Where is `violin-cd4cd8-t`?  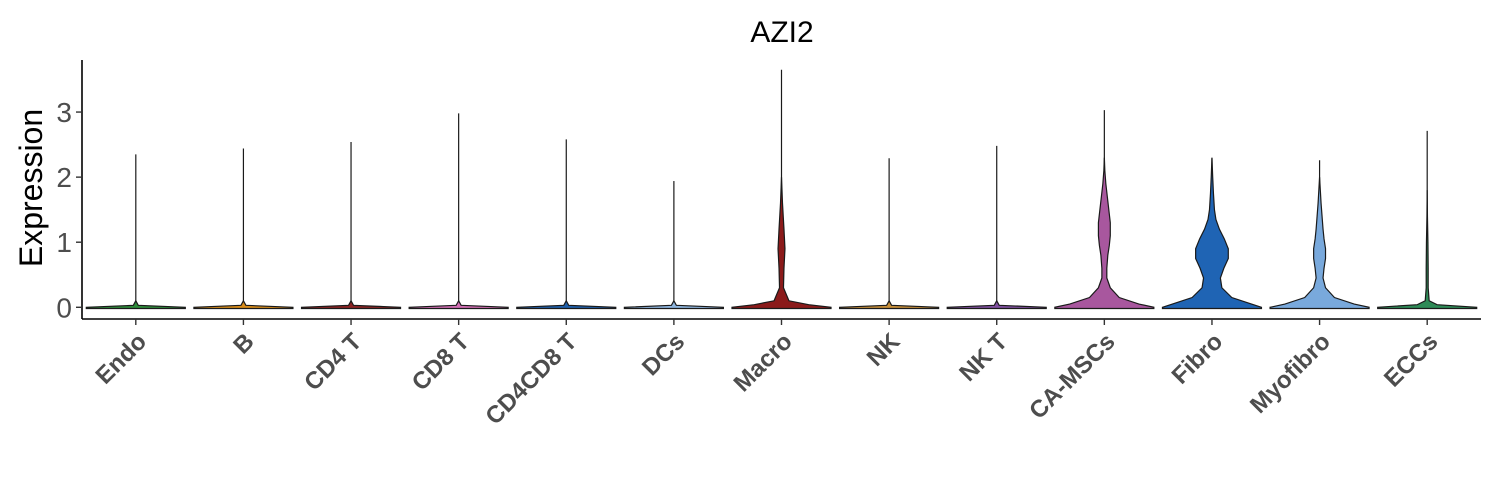
violin-cd4cd8-t is located at coordinates (566, 224).